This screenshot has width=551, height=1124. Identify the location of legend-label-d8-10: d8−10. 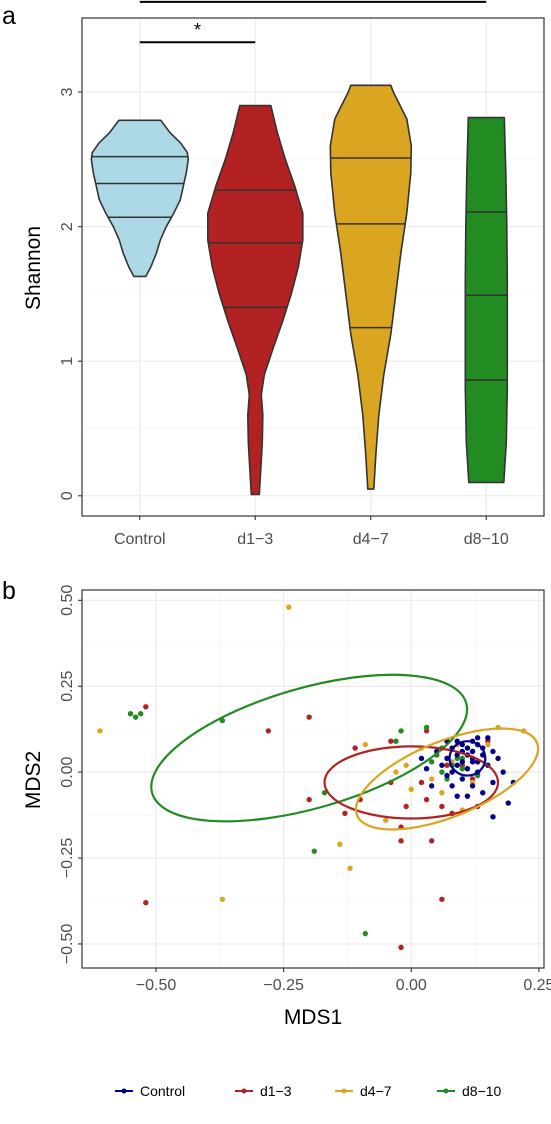
(482, 1091).